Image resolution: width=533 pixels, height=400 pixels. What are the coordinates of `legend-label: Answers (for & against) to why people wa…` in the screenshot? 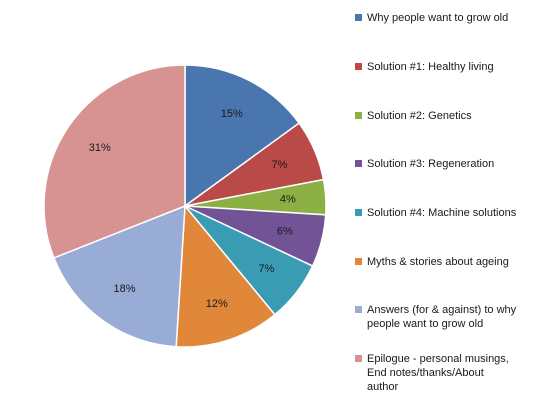 It's located at (442, 317).